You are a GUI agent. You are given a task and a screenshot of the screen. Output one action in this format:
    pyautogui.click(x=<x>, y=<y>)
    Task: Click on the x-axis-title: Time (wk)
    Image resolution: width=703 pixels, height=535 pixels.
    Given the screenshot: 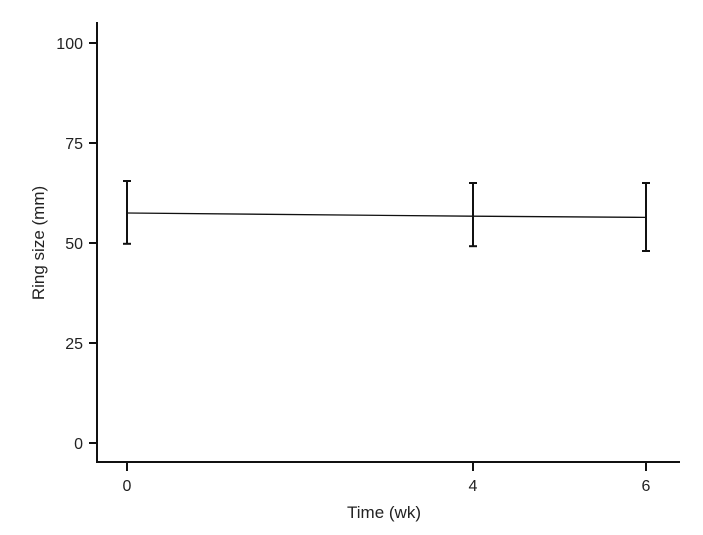 What is the action you would take?
    pyautogui.click(x=384, y=512)
    